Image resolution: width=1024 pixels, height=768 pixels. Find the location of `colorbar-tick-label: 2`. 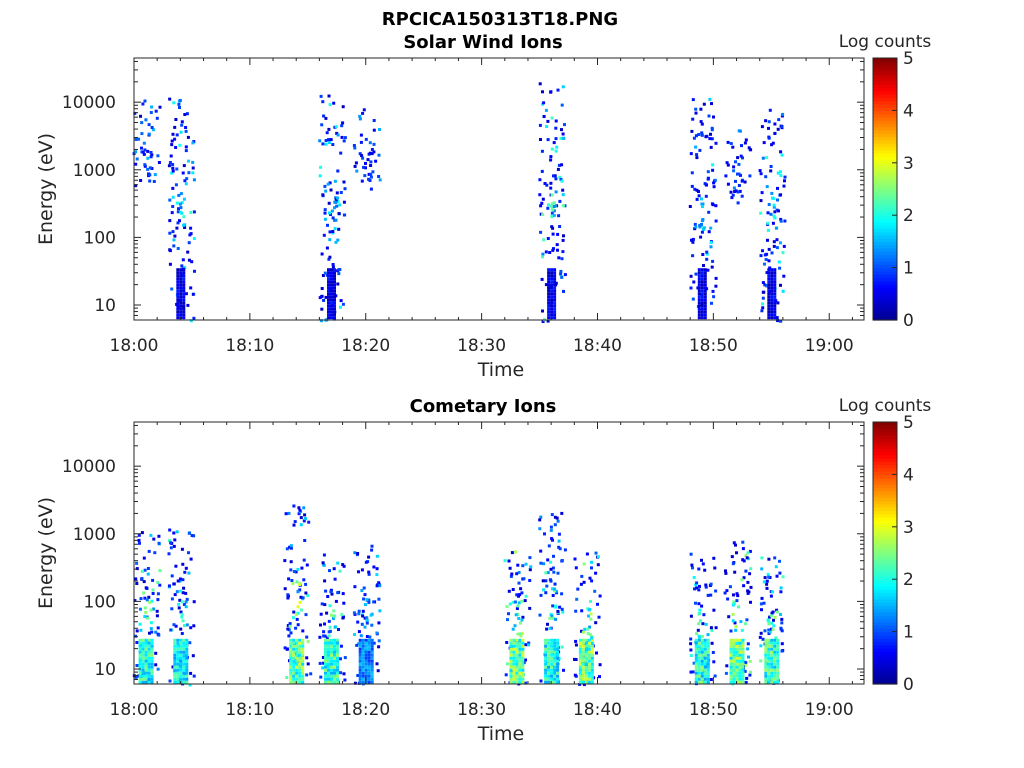

colorbar-tick-label: 2 is located at coordinates (908, 216).